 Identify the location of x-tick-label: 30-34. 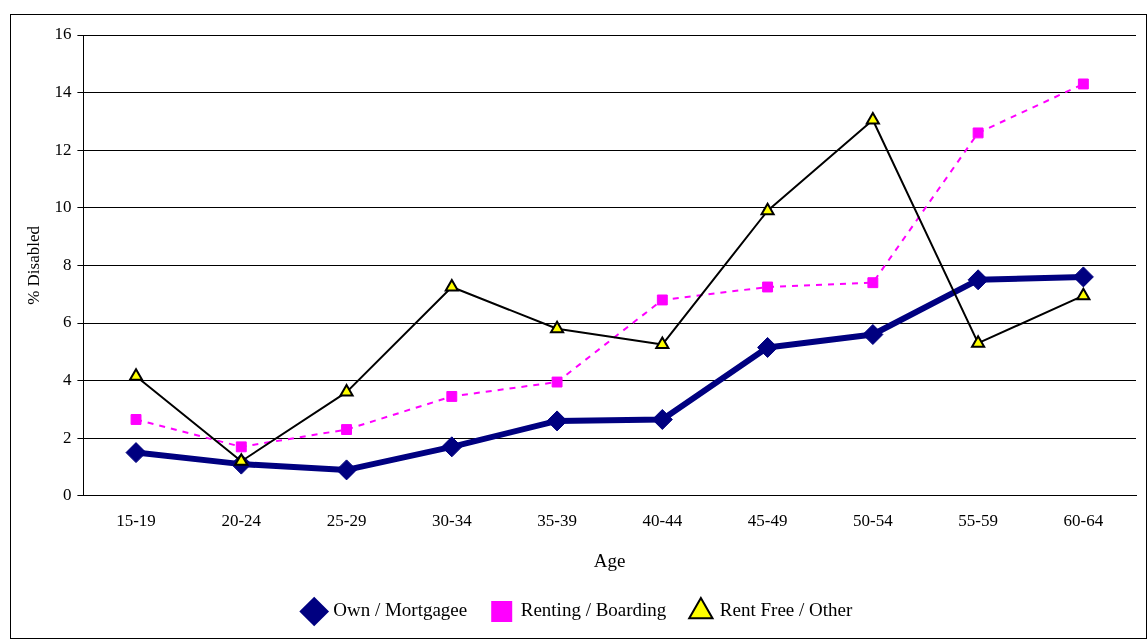
(452, 521).